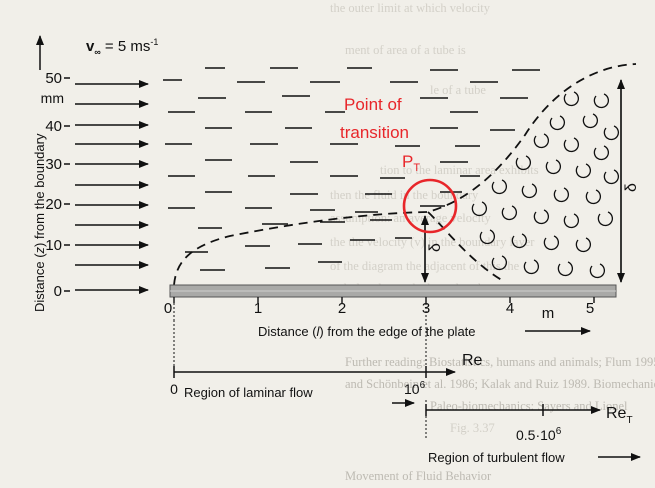  What do you see at coordinates (619, 415) in the screenshot?
I see `turbulent-re-label: ReT` at bounding box center [619, 415].